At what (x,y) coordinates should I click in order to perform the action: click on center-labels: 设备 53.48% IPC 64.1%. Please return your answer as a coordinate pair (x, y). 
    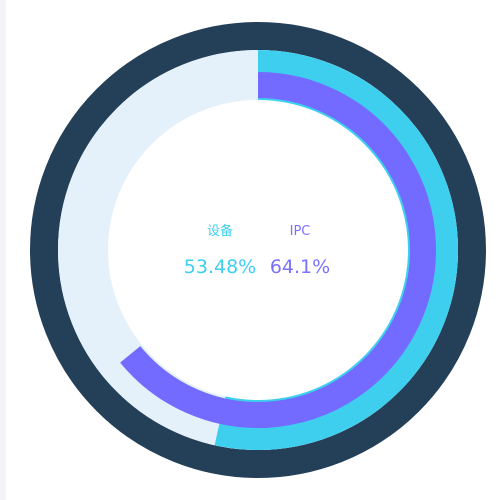
    Looking at the image, I should click on (250, 257).